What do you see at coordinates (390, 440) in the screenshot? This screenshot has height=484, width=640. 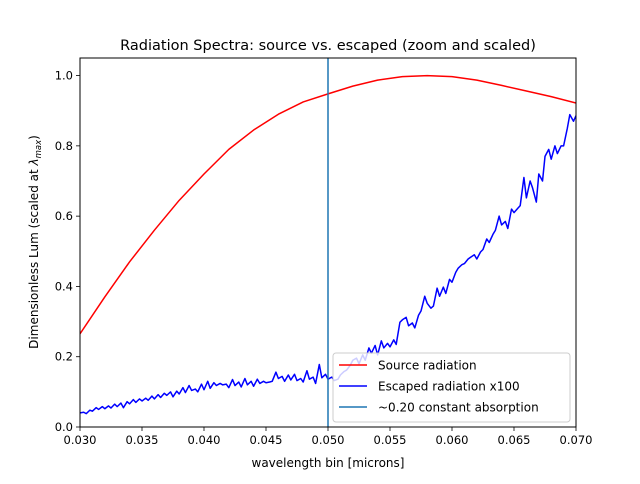 I see `x-tick-label: 0.055` at bounding box center [390, 440].